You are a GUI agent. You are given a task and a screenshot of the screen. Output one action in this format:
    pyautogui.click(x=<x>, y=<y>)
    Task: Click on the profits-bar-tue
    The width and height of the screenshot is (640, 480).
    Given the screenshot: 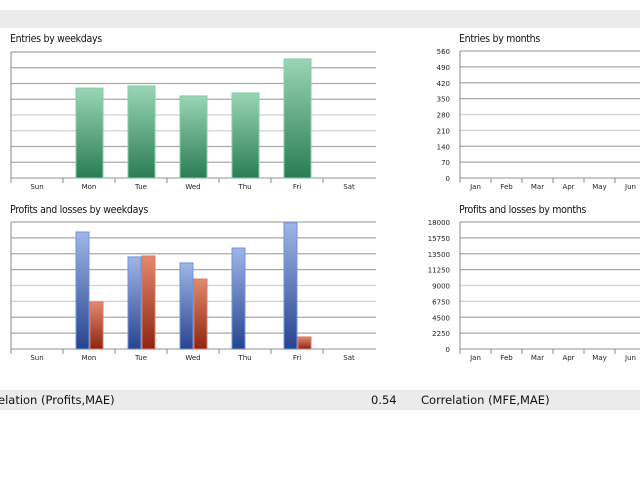 What is the action you would take?
    pyautogui.click(x=134, y=303)
    